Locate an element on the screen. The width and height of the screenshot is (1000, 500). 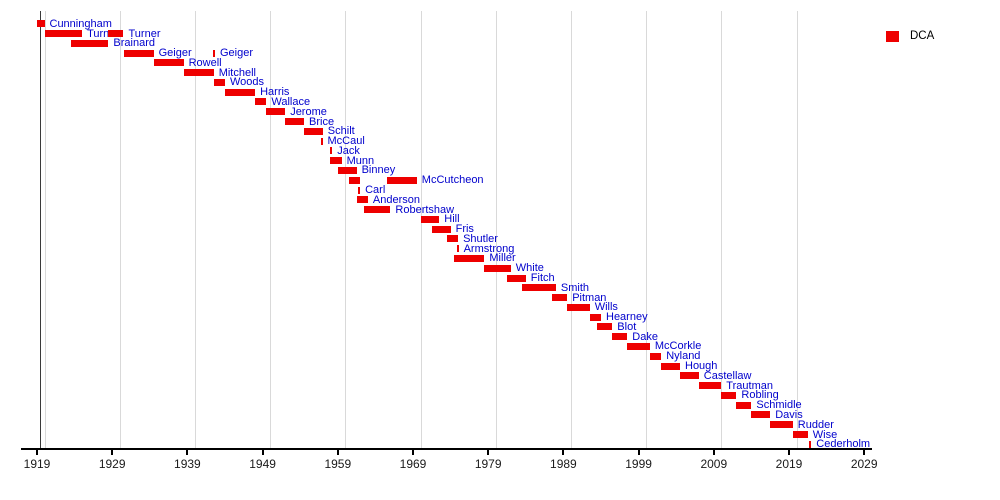
x-axis-tick-label: 1969 is located at coordinates (413, 464).